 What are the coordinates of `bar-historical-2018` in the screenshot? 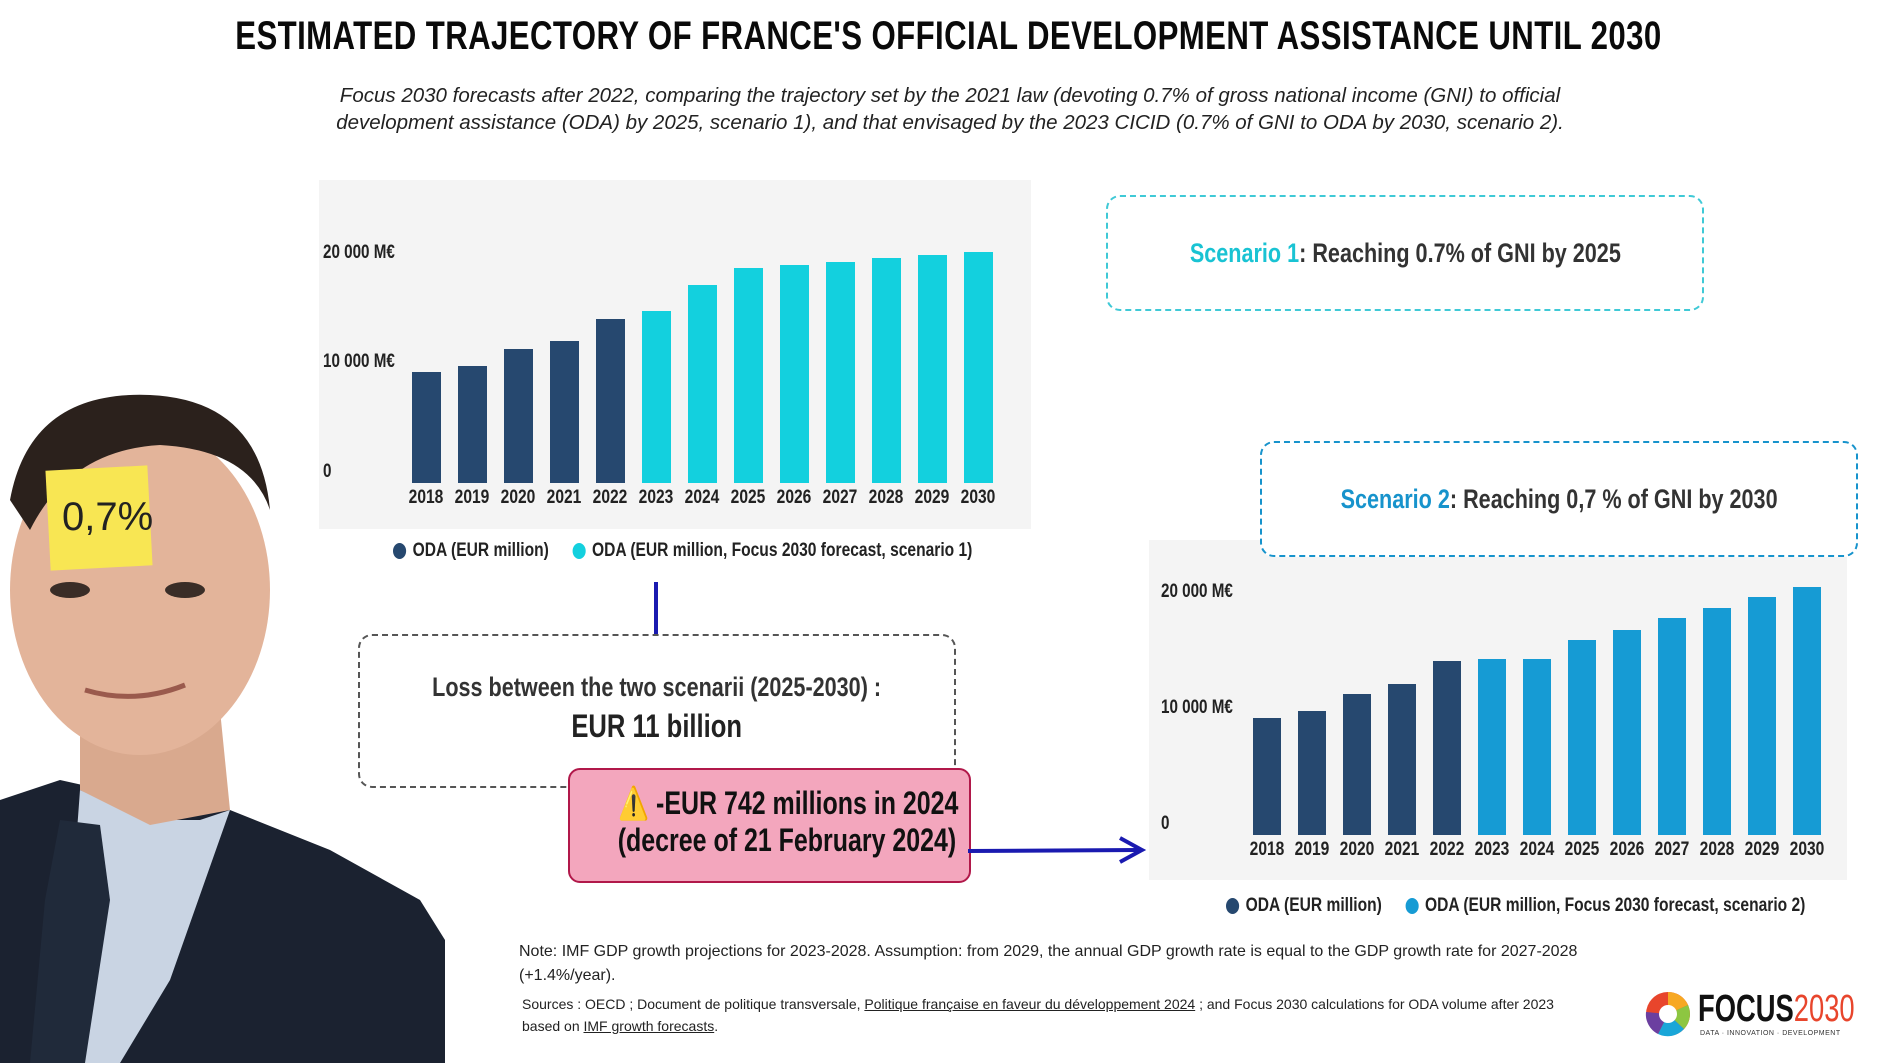 It's located at (426, 427).